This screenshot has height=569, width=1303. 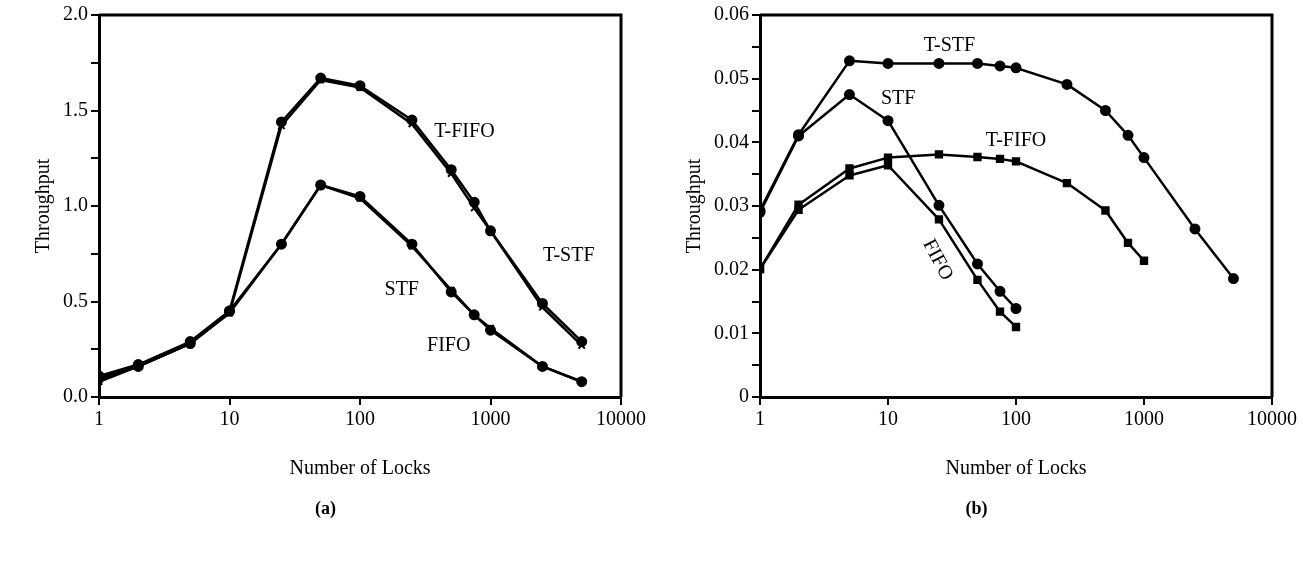 I want to click on y-tick-label: 0.01, so click(x=731, y=331).